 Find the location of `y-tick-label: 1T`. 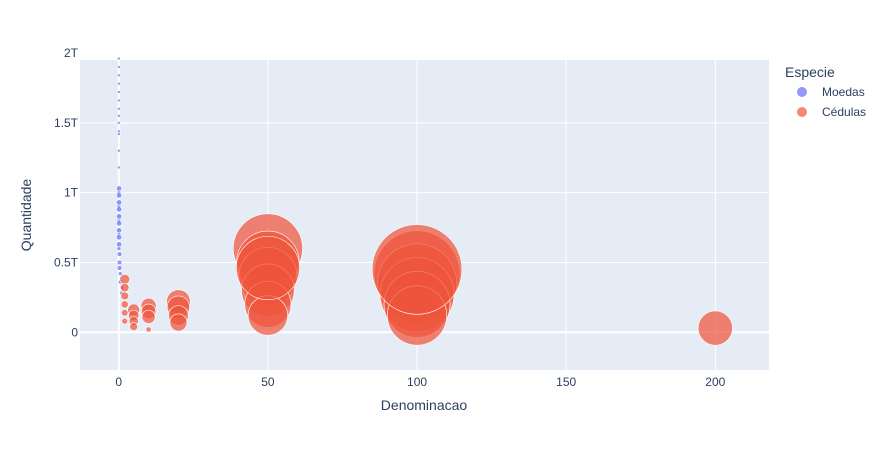

y-tick-label: 1T is located at coordinates (71, 193).